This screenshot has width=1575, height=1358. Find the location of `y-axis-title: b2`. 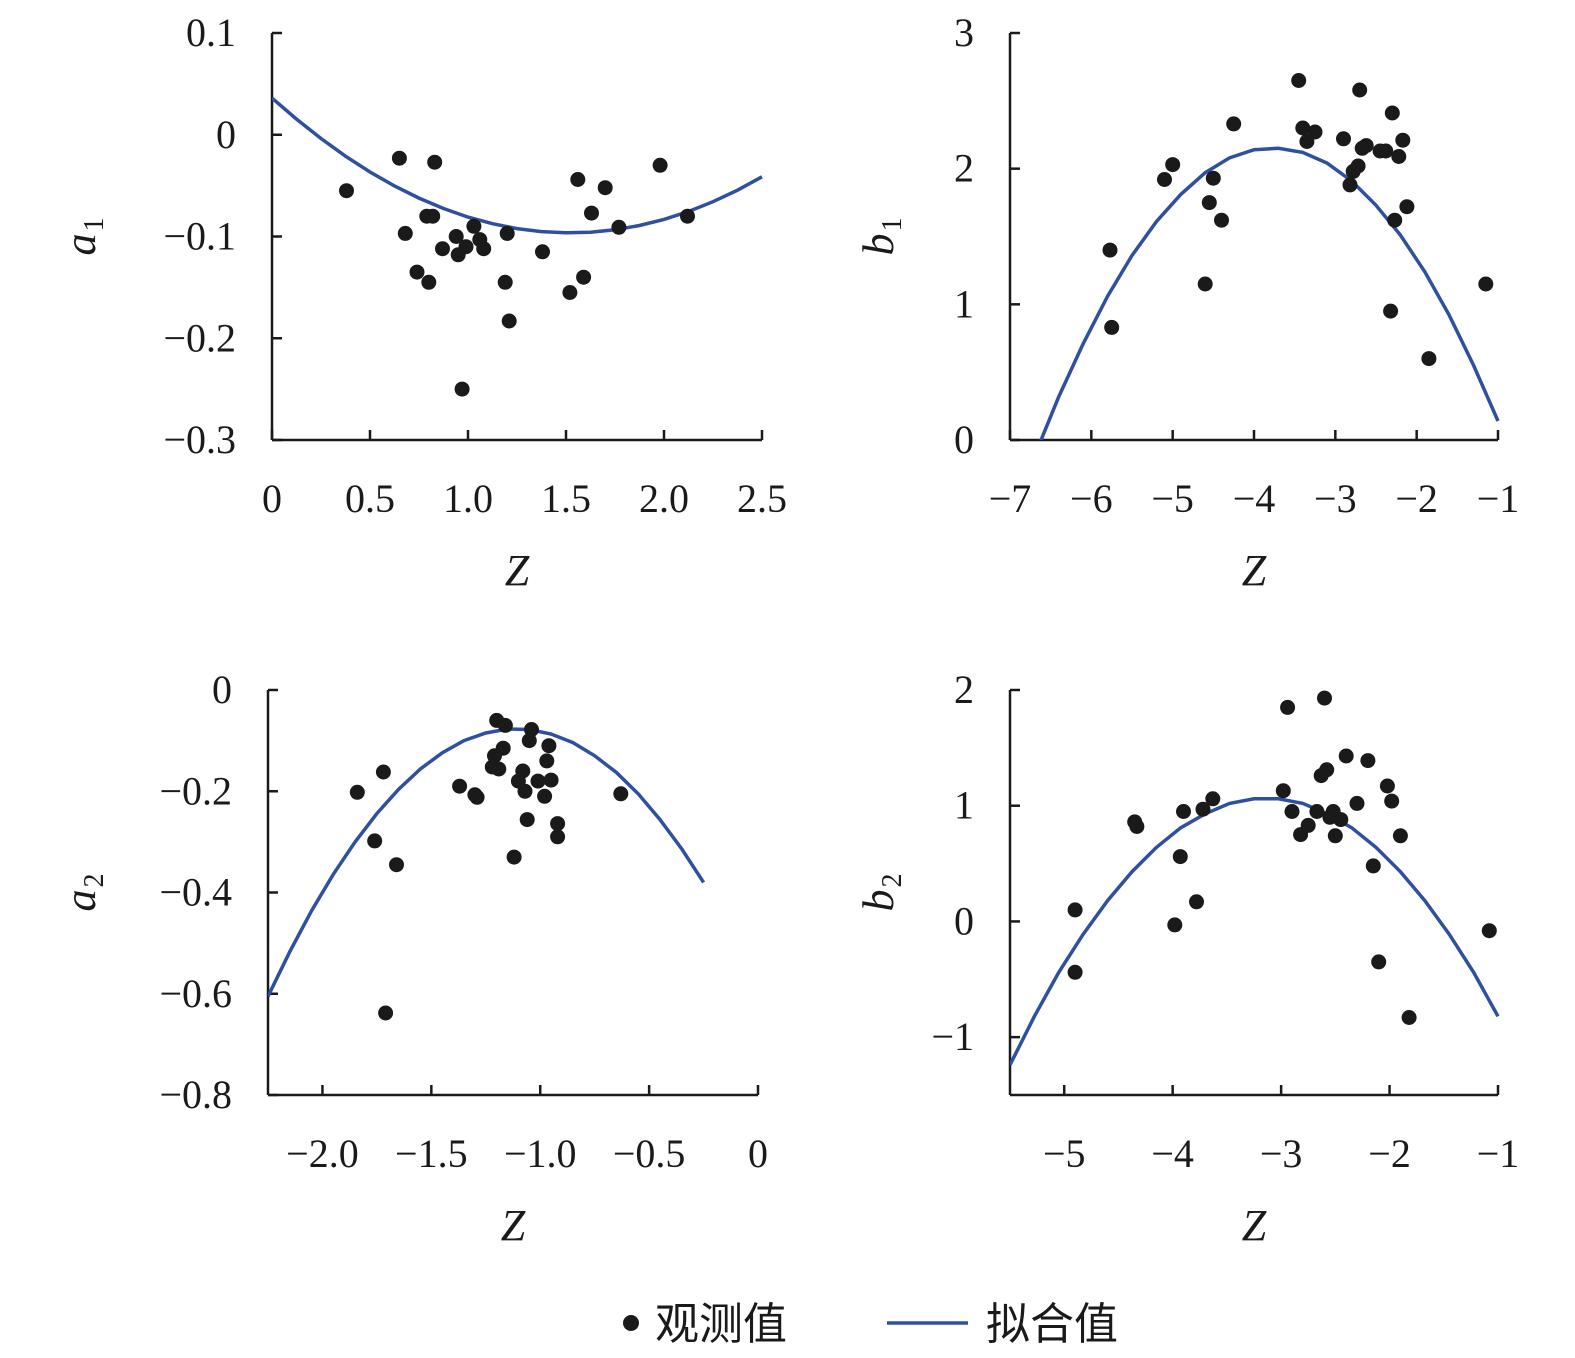

y-axis-title: b2 is located at coordinates (881, 893).